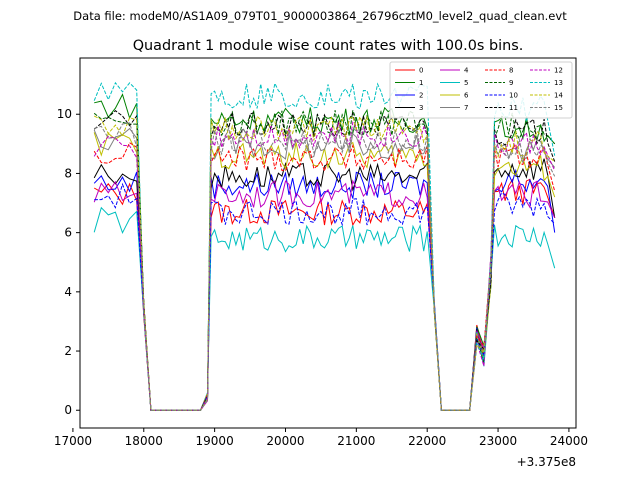 The height and width of the screenshot is (480, 640). I want to click on legend-label-15: 15, so click(558, 108).